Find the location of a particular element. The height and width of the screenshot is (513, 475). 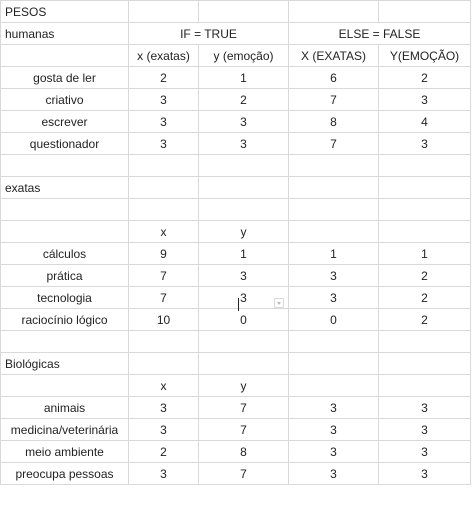

column-header-cell: y (emoção) is located at coordinates (243, 55).